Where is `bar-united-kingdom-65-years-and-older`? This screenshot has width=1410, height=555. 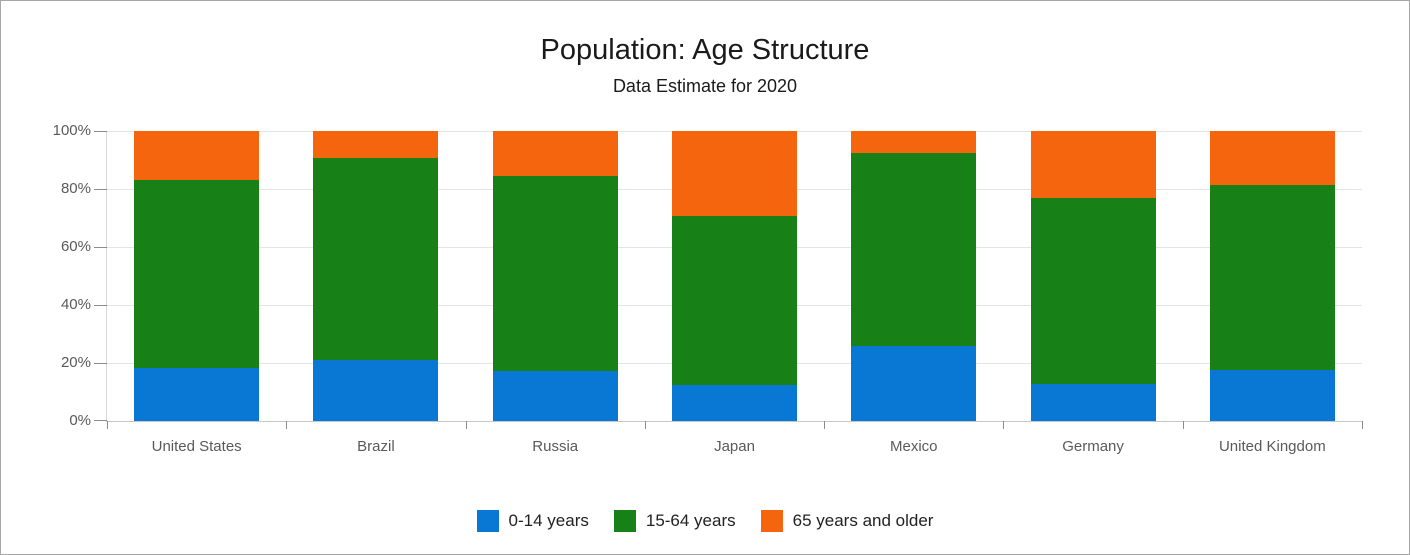 bar-united-kingdom-65-years-and-older is located at coordinates (1272, 158).